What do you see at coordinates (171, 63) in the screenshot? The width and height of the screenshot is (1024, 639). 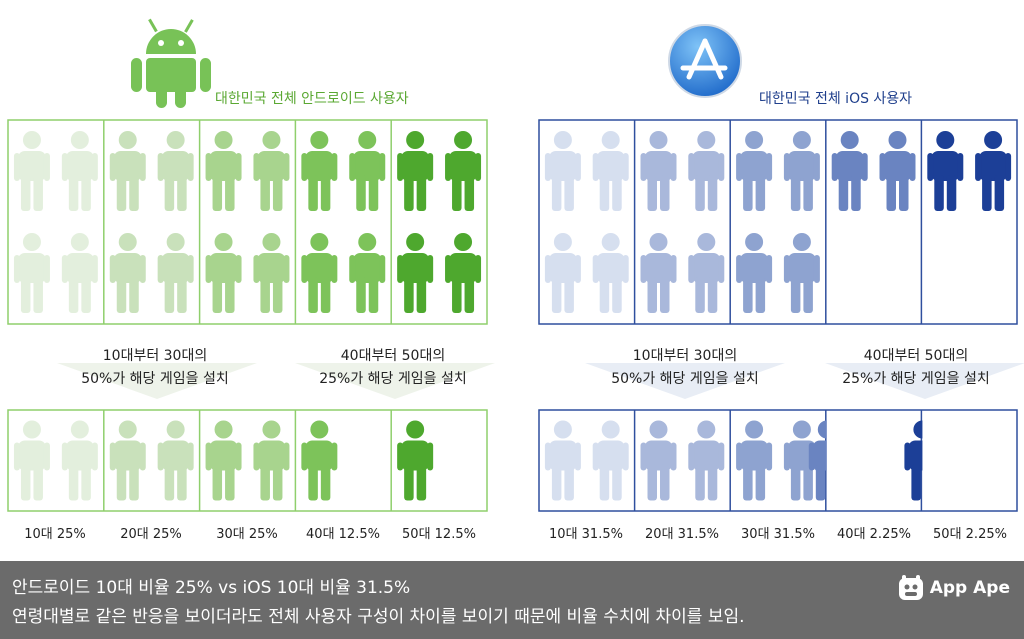 I see `android-robot-icon` at bounding box center [171, 63].